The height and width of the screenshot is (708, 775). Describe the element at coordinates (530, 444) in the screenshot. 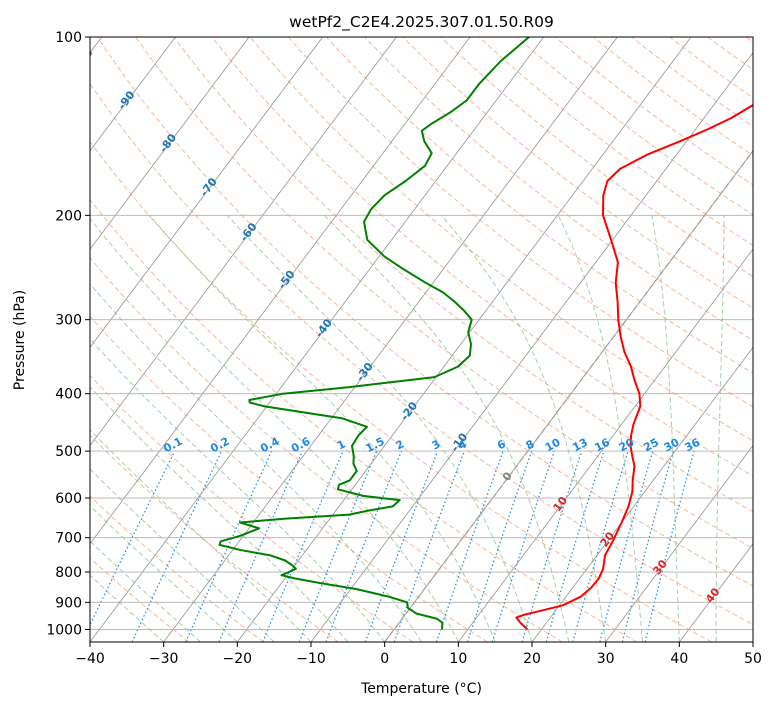

I see `mixing-ratio-label: 8` at that location.